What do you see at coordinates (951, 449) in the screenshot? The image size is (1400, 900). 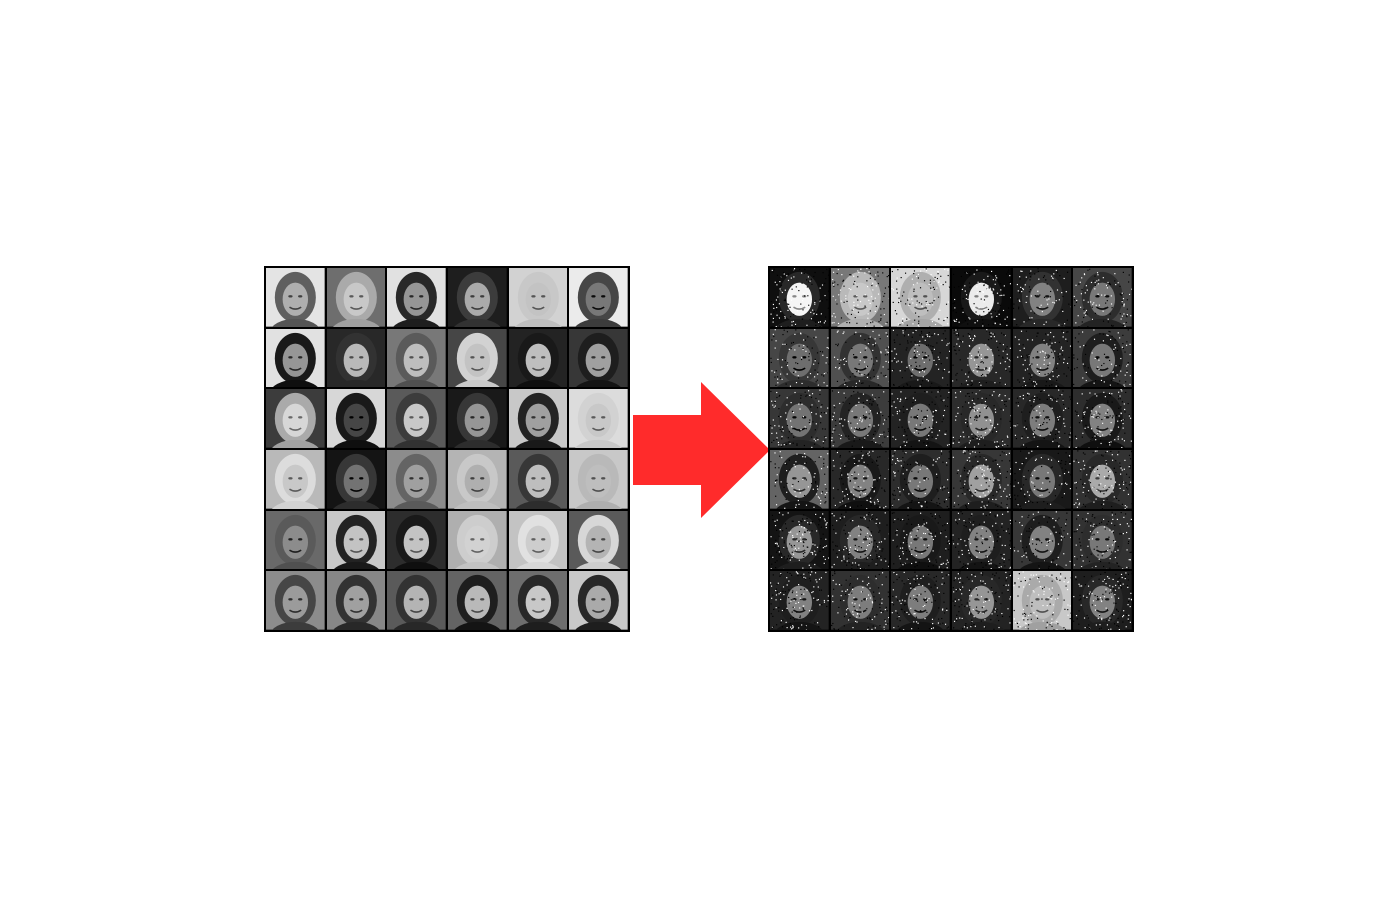 I see `noisy-face-grid` at bounding box center [951, 449].